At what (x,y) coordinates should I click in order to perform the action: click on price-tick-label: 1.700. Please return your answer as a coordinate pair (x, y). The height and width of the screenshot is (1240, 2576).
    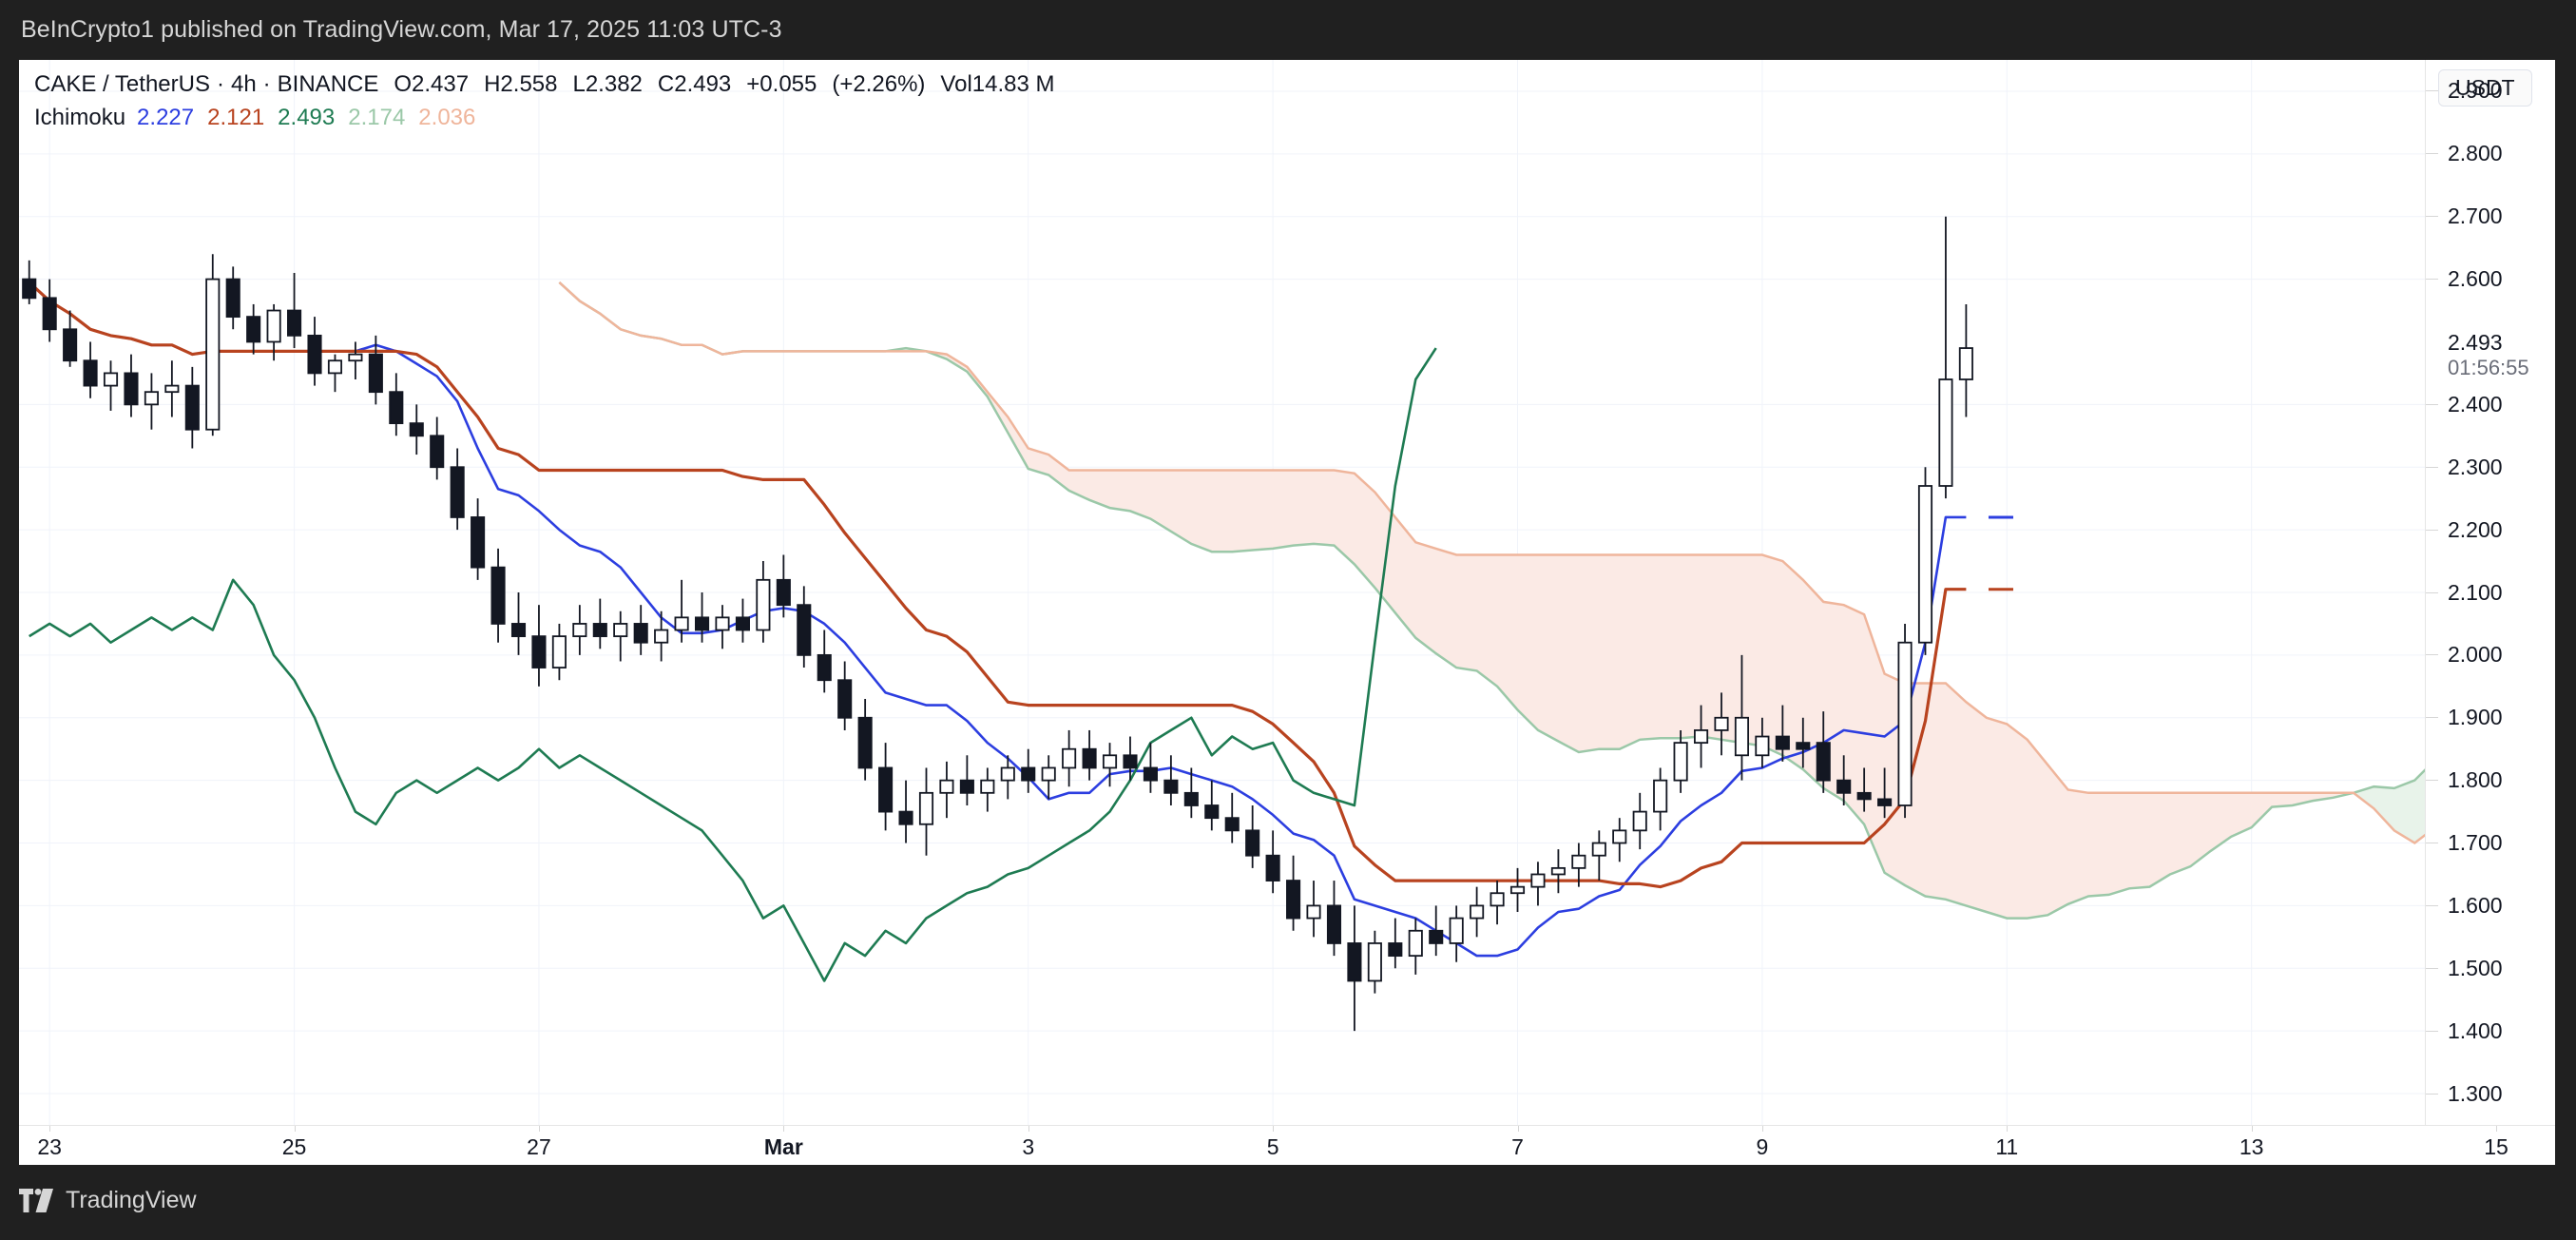
    Looking at the image, I should click on (2475, 843).